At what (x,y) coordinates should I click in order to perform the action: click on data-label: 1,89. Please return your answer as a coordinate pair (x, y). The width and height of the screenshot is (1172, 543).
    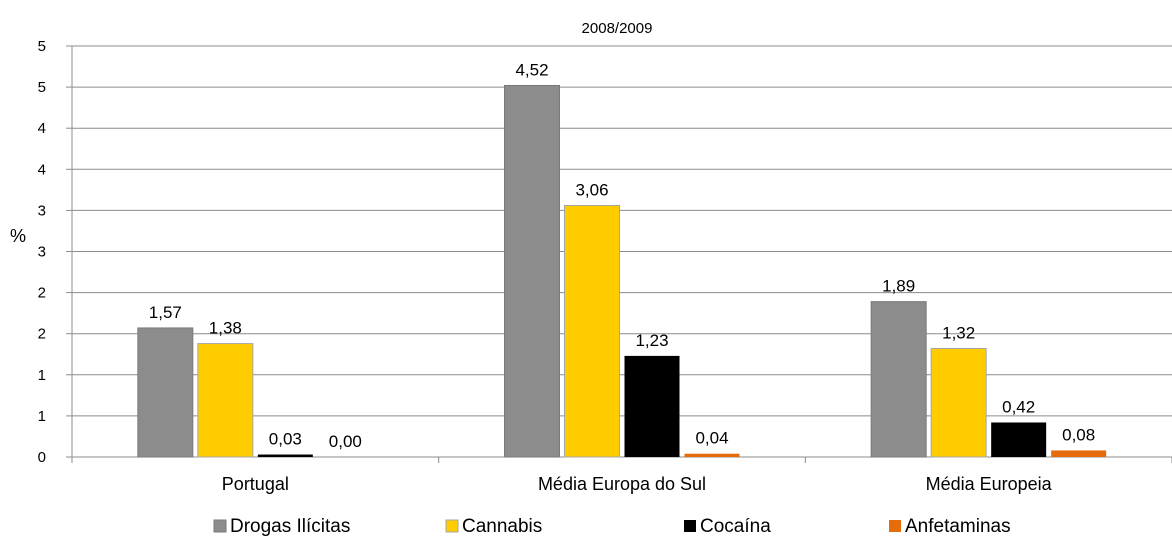
    Looking at the image, I should click on (898, 286).